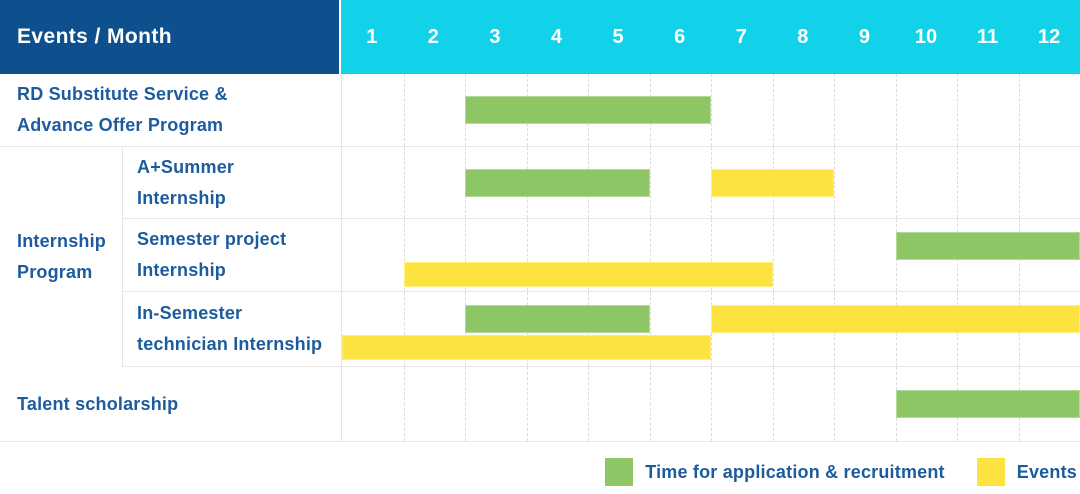 This screenshot has height=494, width=1080. I want to click on legend: Time for application & recruitment Events, so click(841, 472).